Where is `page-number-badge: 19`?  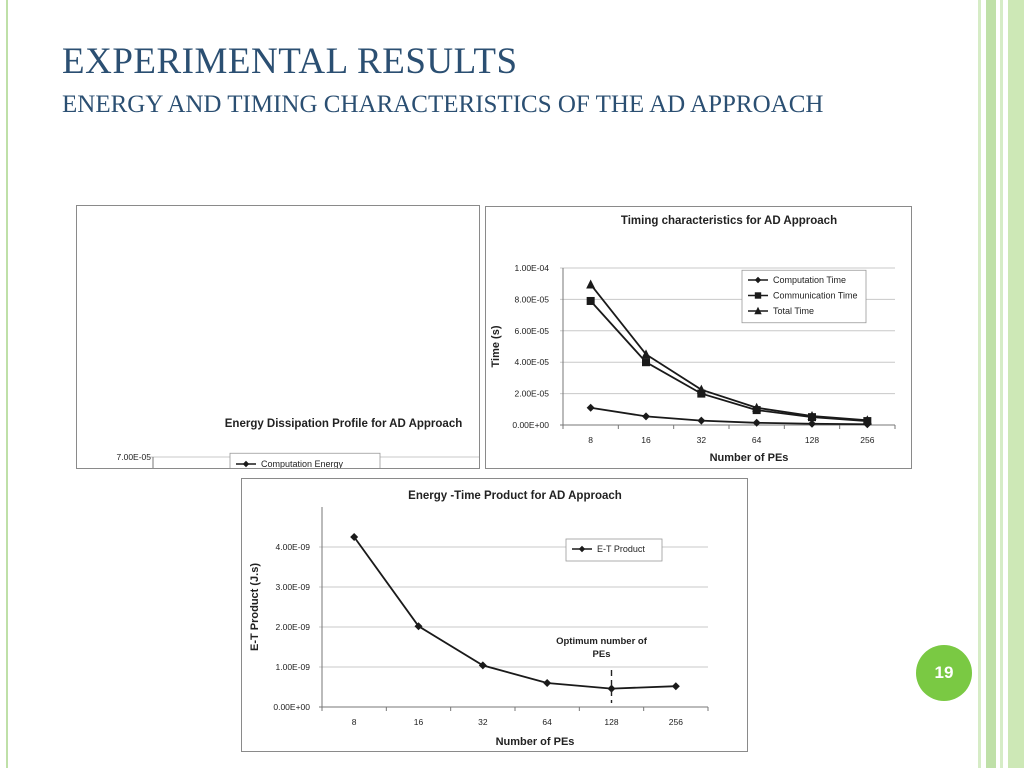
page-number-badge: 19 is located at coordinates (944, 673).